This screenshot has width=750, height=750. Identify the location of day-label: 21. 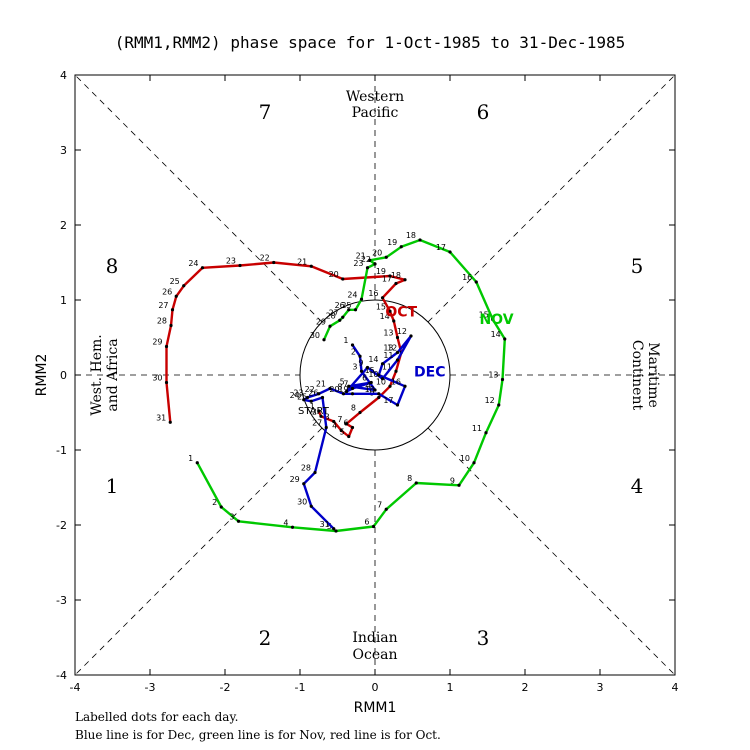
(302, 261).